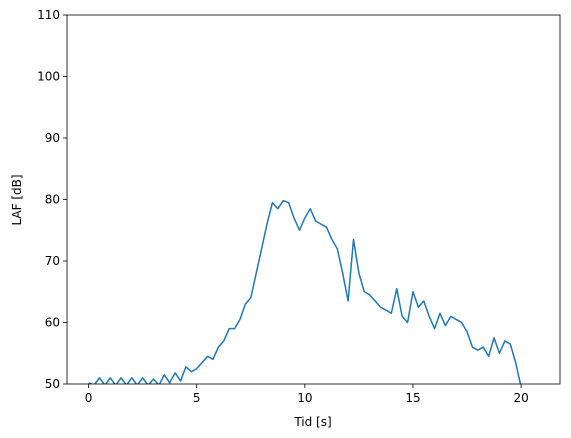 This screenshot has height=438, width=571. What do you see at coordinates (17, 199) in the screenshot?
I see `y-axis-label: LAF [dB]` at bounding box center [17, 199].